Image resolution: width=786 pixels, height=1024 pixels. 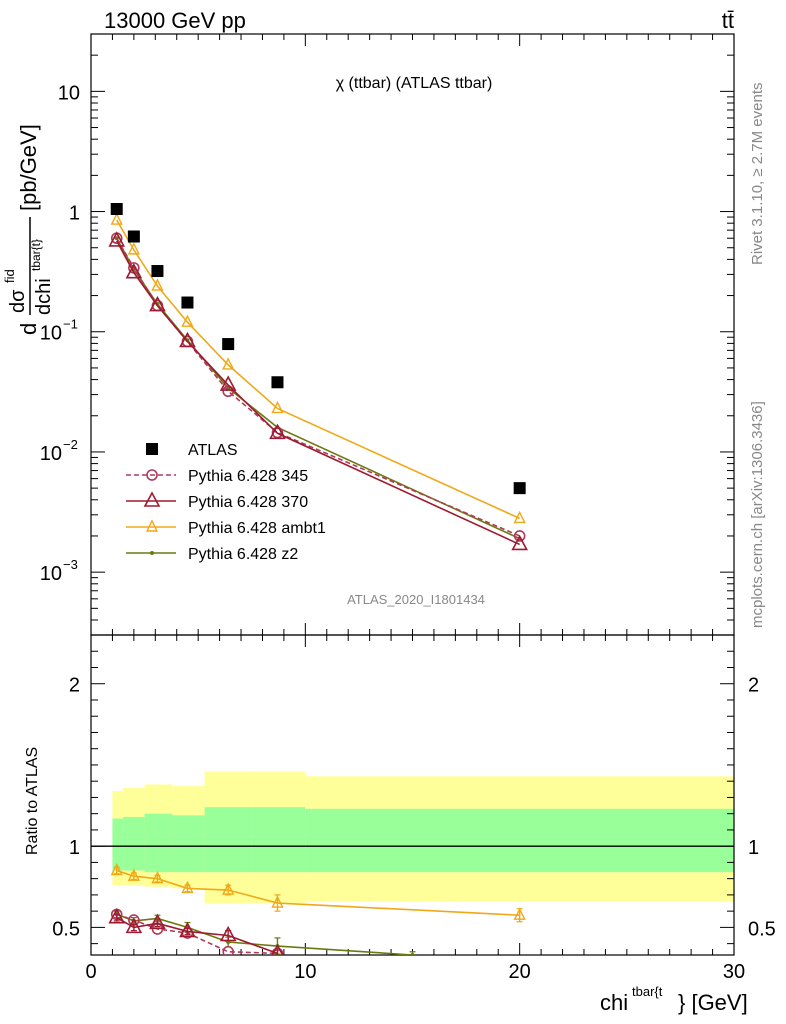 I want to click on y-tick-label-exp: −1, so click(x=70, y=324).